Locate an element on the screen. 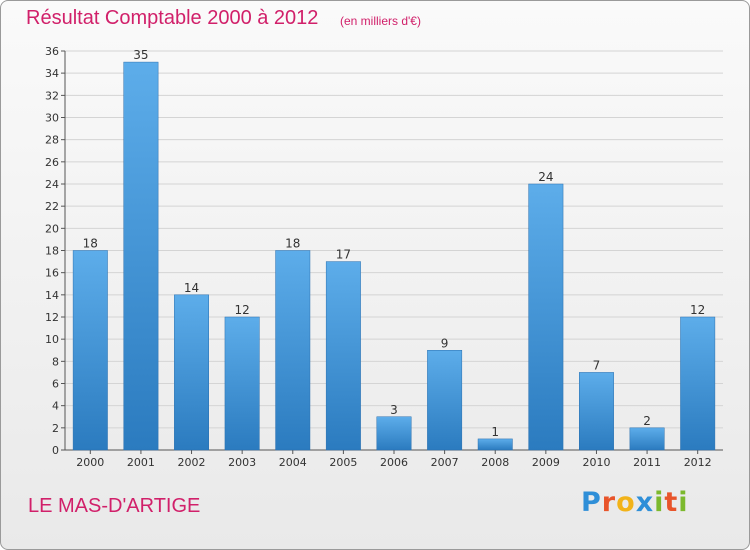 The width and height of the screenshot is (750, 550). y-tick-label: 8 is located at coordinates (55, 361).